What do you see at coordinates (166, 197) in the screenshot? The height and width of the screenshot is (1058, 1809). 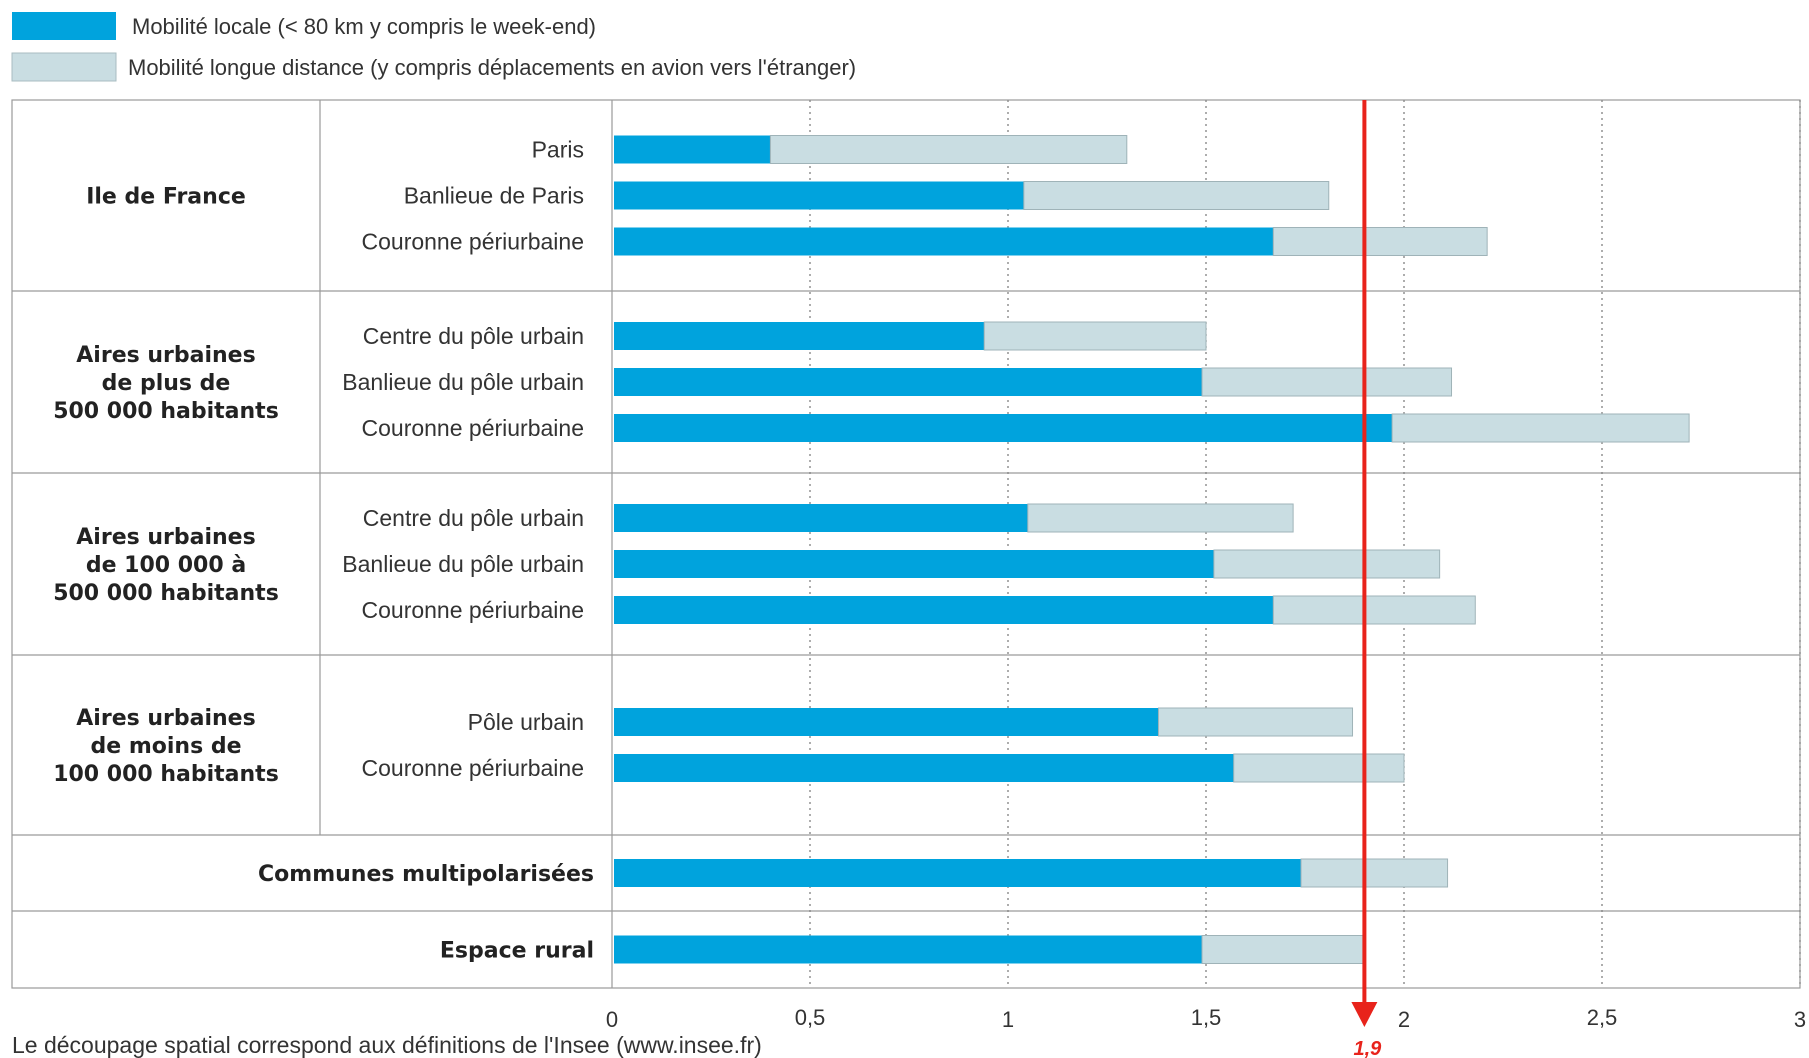 I see `group-label: Ile de France` at bounding box center [166, 197].